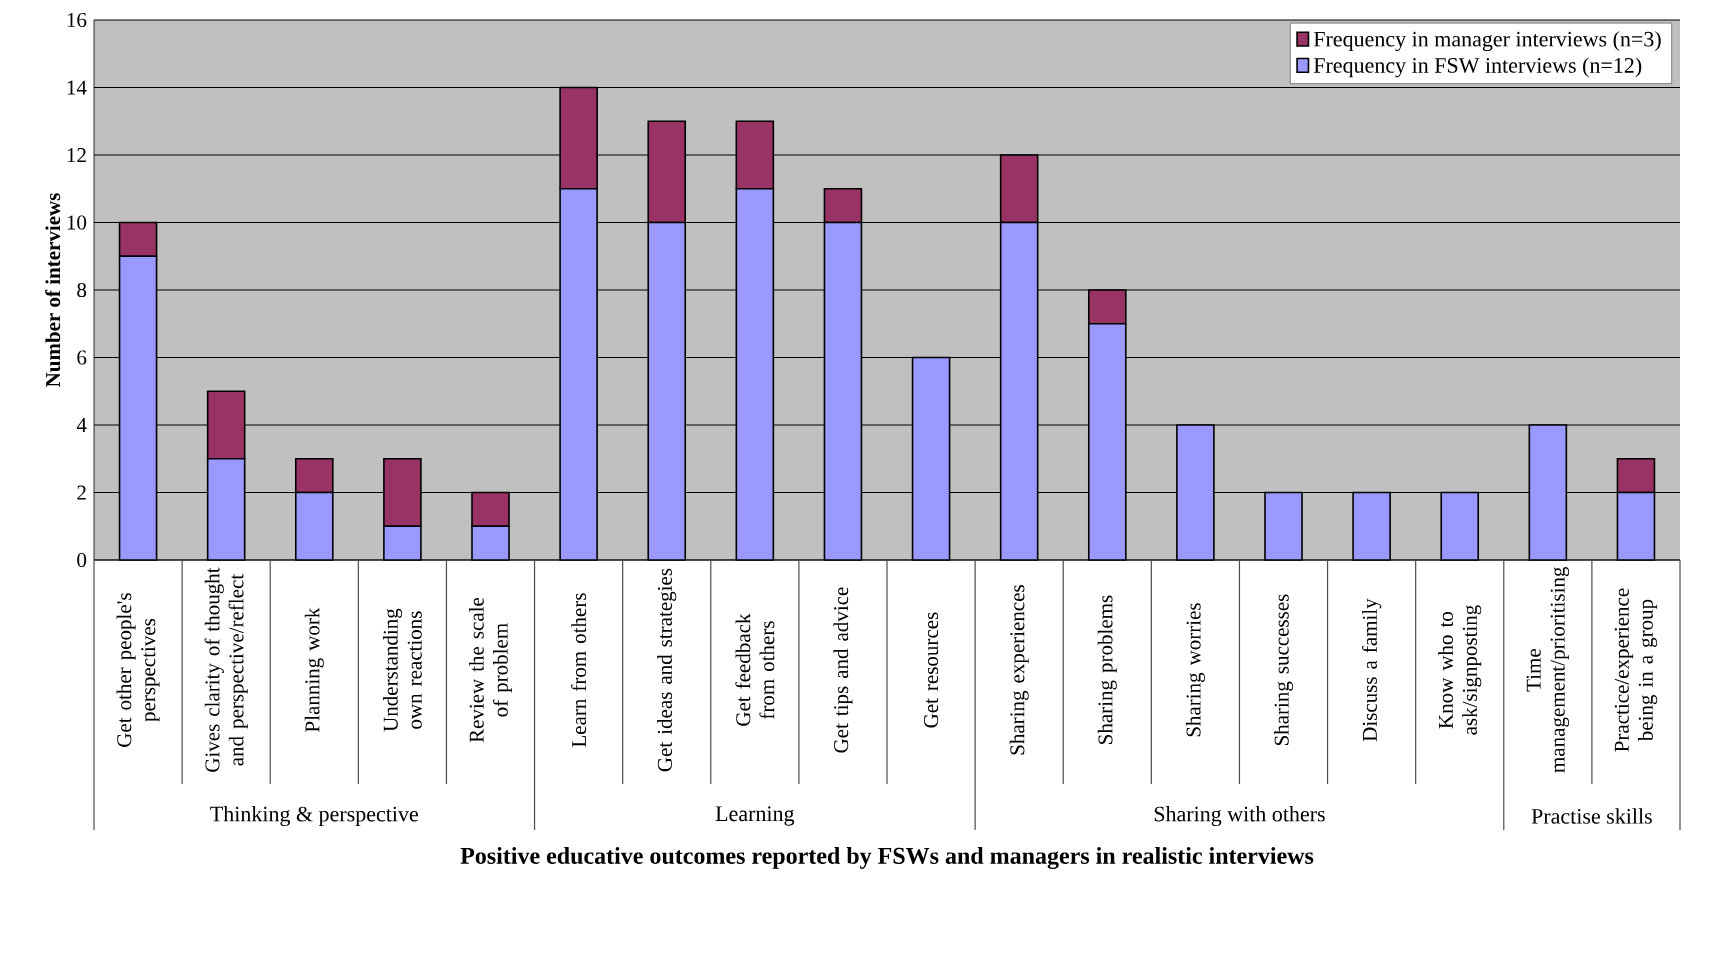  I want to click on x-axis-title: Positive educative outcomes reported by FSWs and managers in realistic interviews, so click(887, 858).